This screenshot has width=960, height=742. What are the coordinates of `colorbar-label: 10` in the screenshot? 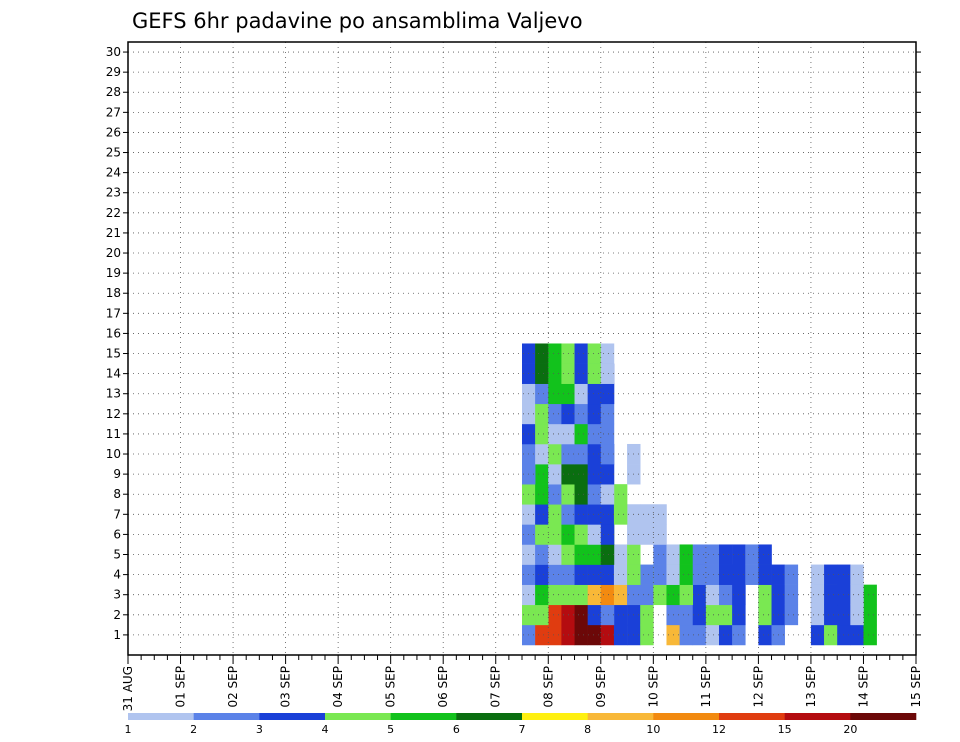 It's located at (653, 729).